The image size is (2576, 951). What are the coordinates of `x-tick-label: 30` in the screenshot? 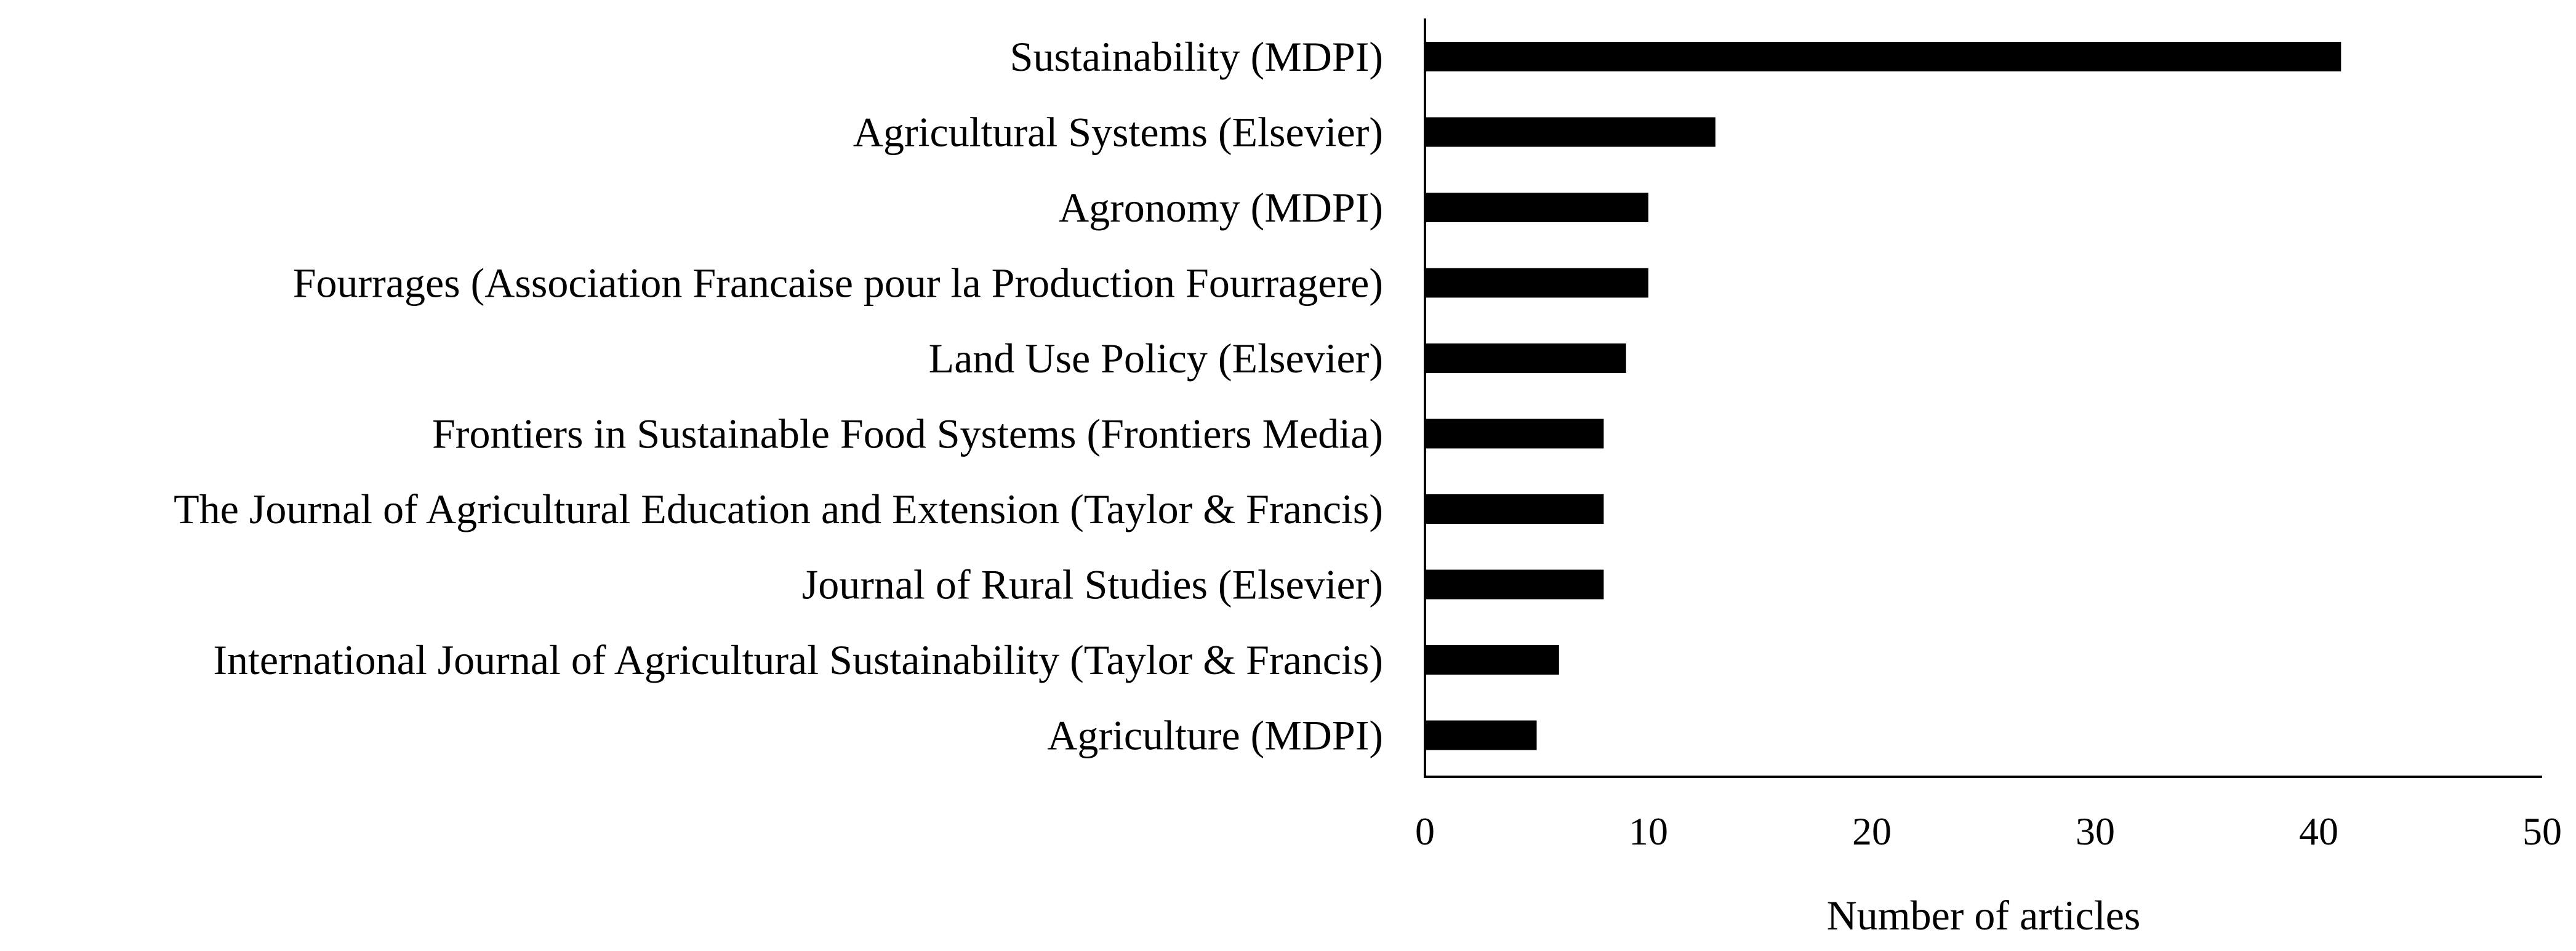 It's located at (2095, 831).